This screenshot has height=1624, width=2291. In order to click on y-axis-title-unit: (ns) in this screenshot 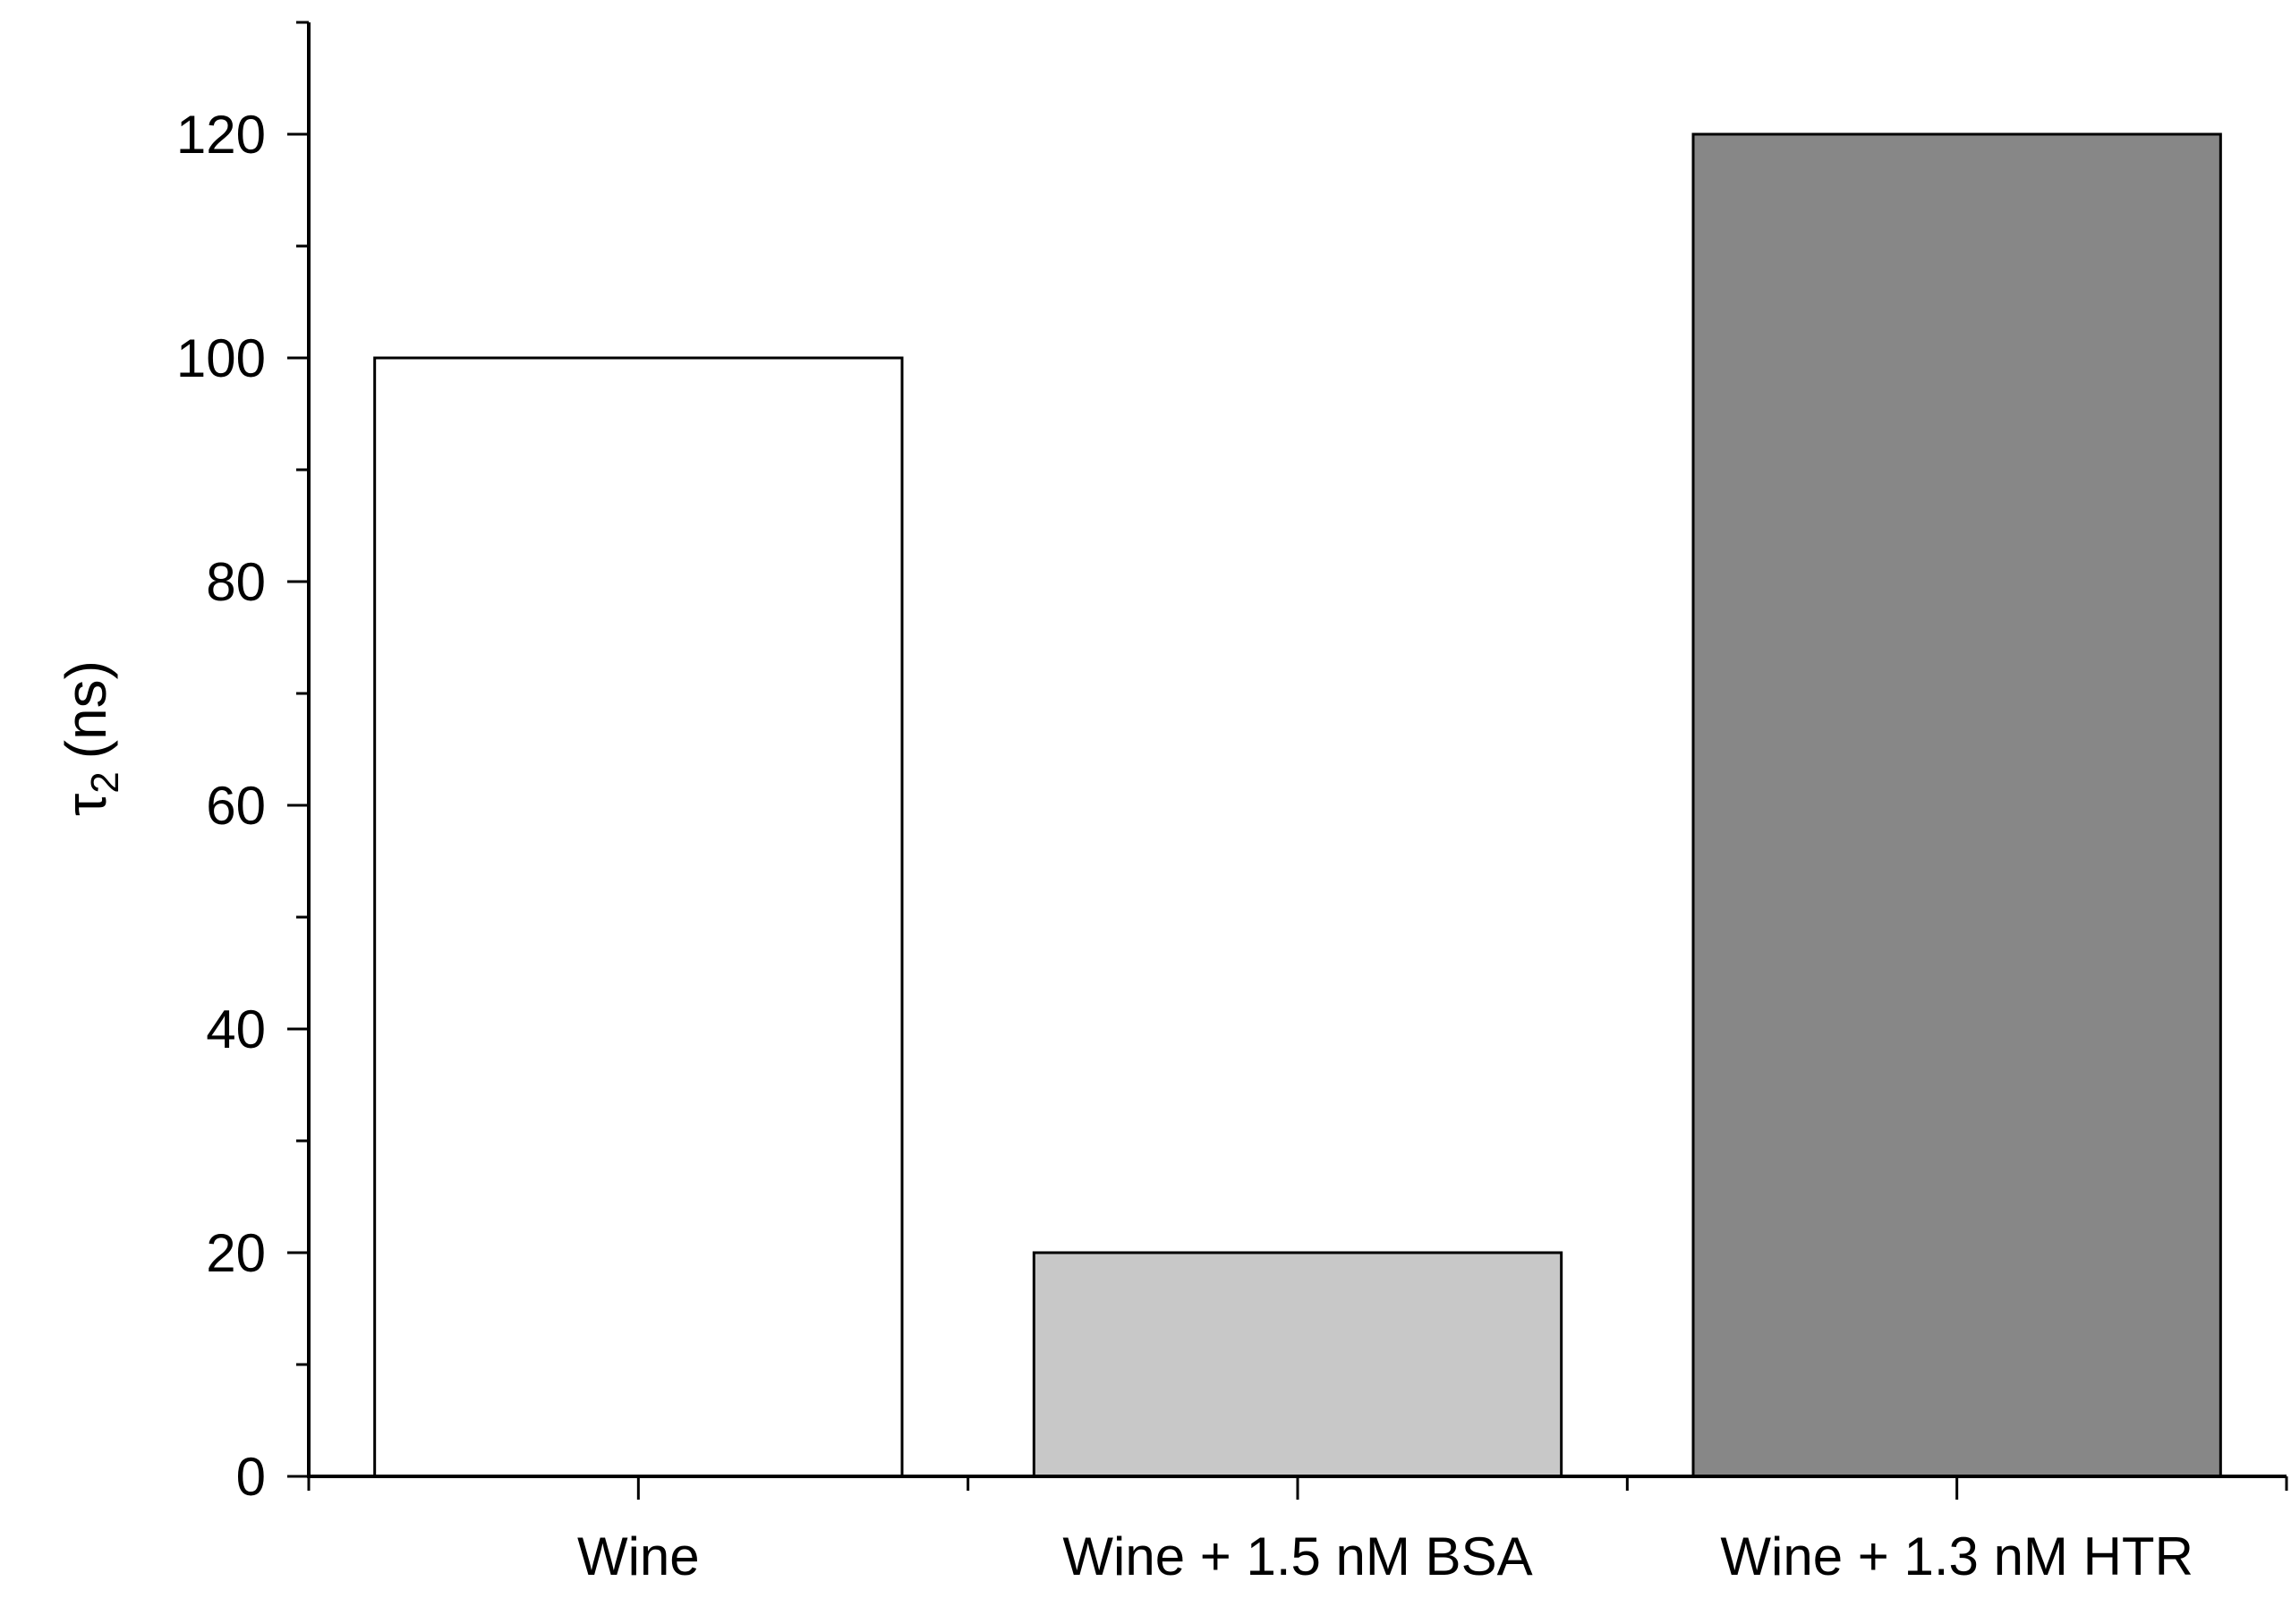, I will do `click(86, 709)`.